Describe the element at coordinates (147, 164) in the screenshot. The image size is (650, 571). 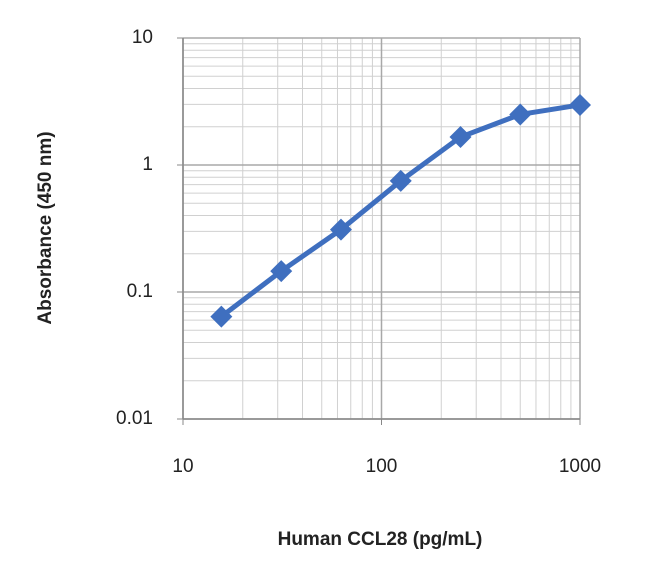
I see `y-tick-label: 1` at that location.